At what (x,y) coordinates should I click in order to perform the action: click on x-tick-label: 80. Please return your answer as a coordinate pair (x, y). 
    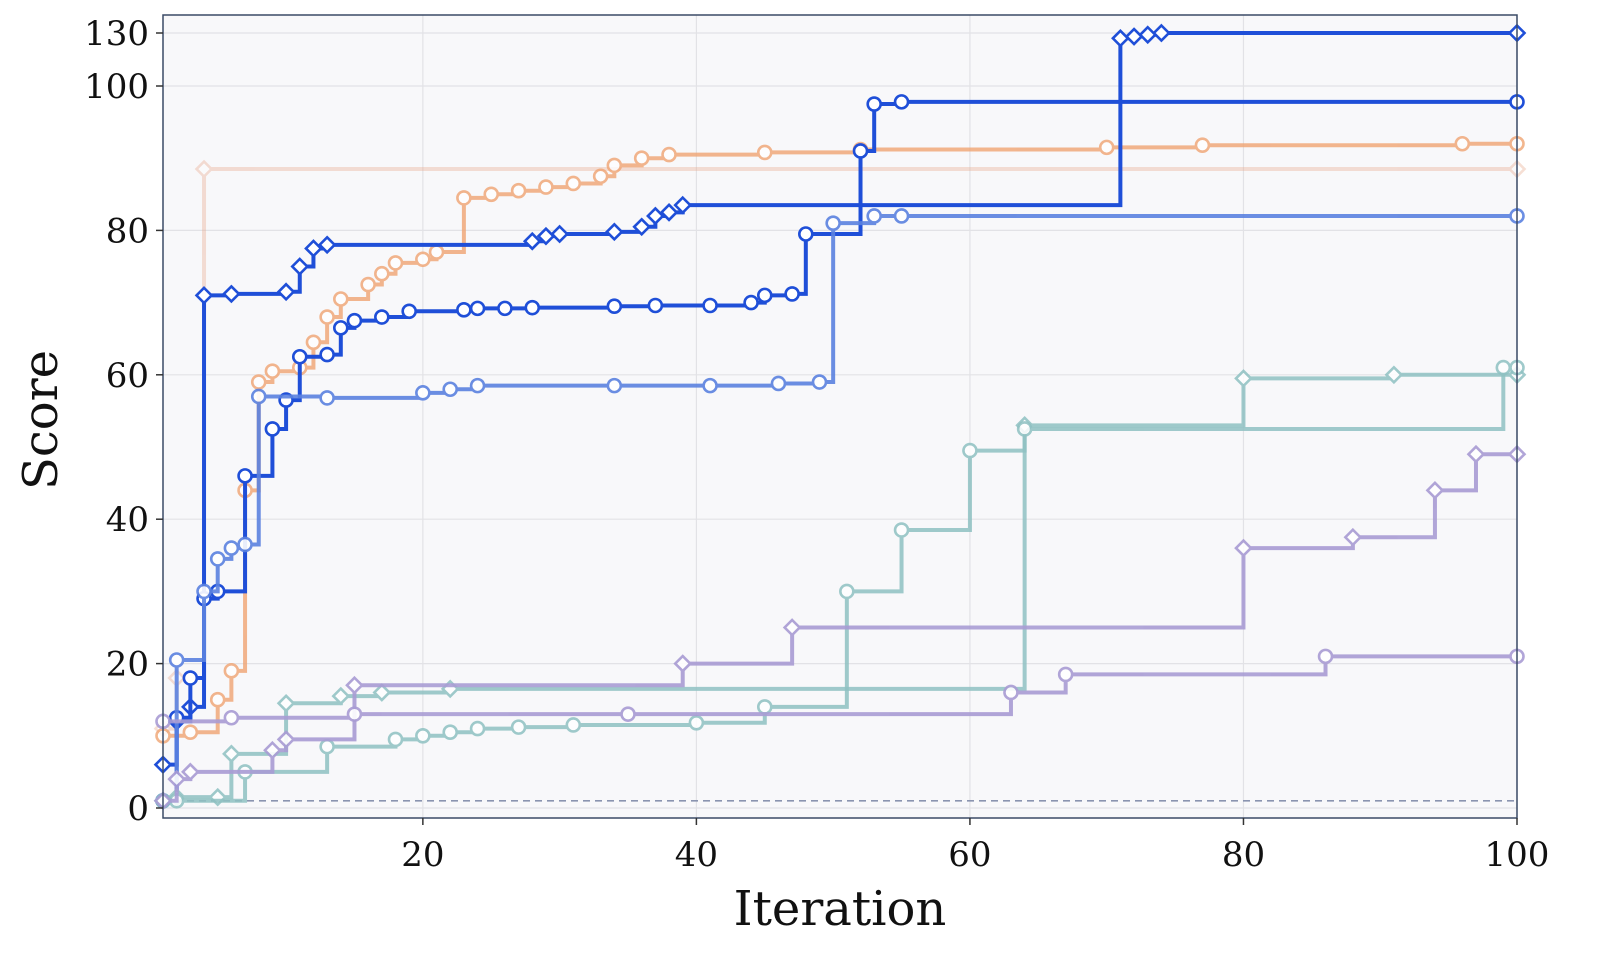
    Looking at the image, I should click on (1243, 855).